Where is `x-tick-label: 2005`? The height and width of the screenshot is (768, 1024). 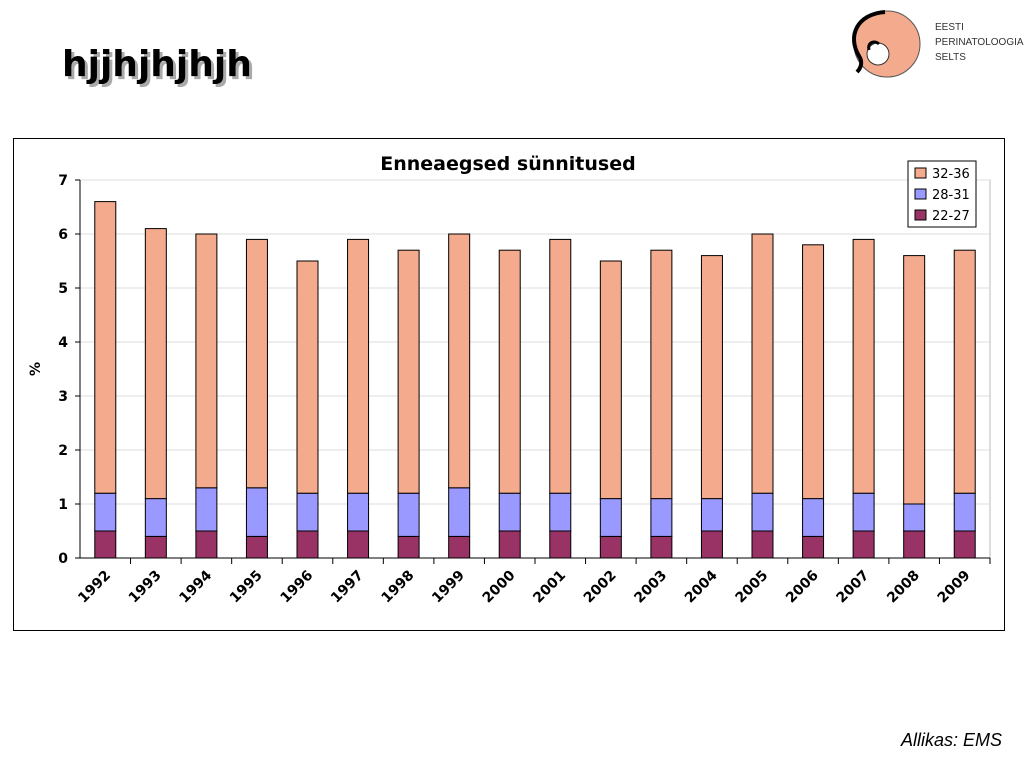
x-tick-label: 2005 is located at coordinates (751, 587).